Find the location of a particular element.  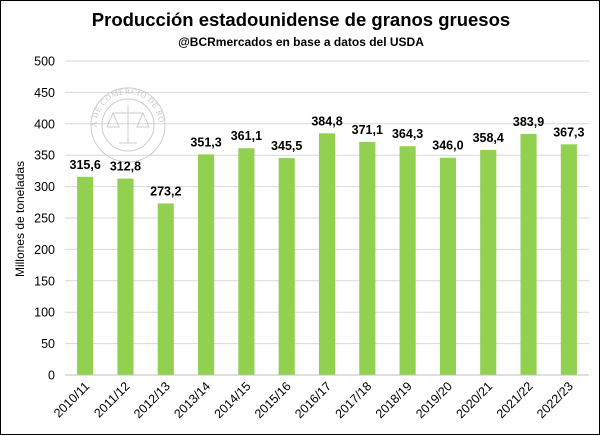

y-tick-label: 150 is located at coordinates (44, 281).